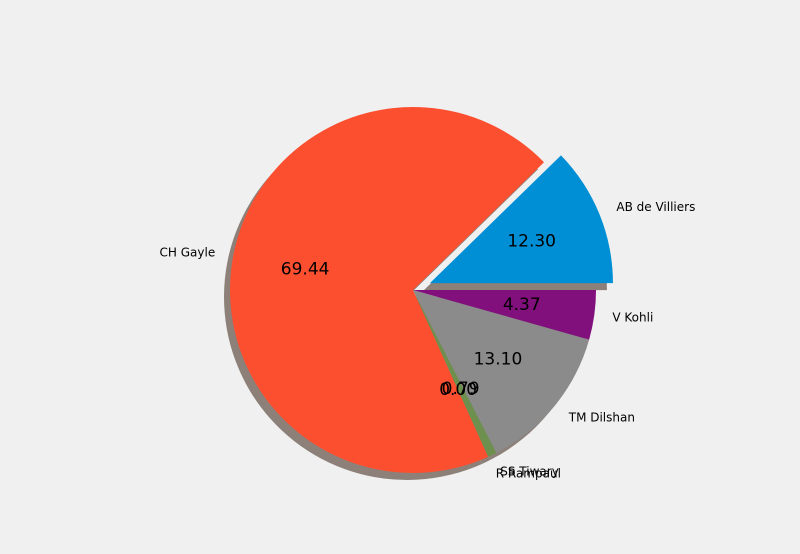 This screenshot has height=554, width=800. Describe the element at coordinates (655, 207) in the screenshot. I see `slice-label-ab-de-villiers: AB de Villiers` at that location.